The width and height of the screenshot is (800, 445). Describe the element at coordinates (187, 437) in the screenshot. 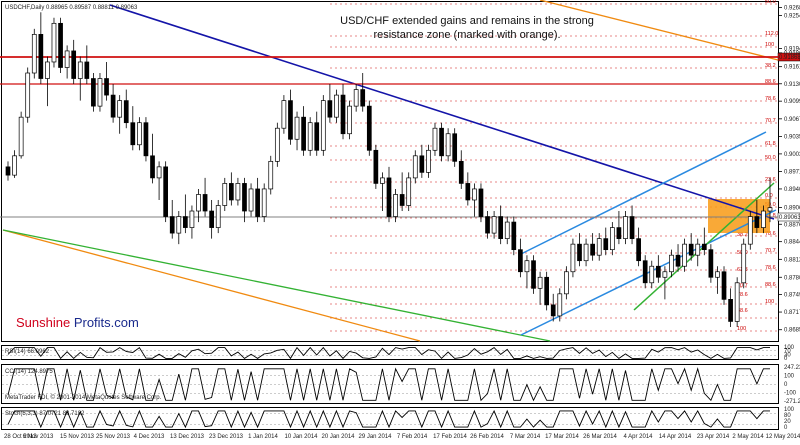

I see `x-tick-label: 13 Dec 2013` at that location.